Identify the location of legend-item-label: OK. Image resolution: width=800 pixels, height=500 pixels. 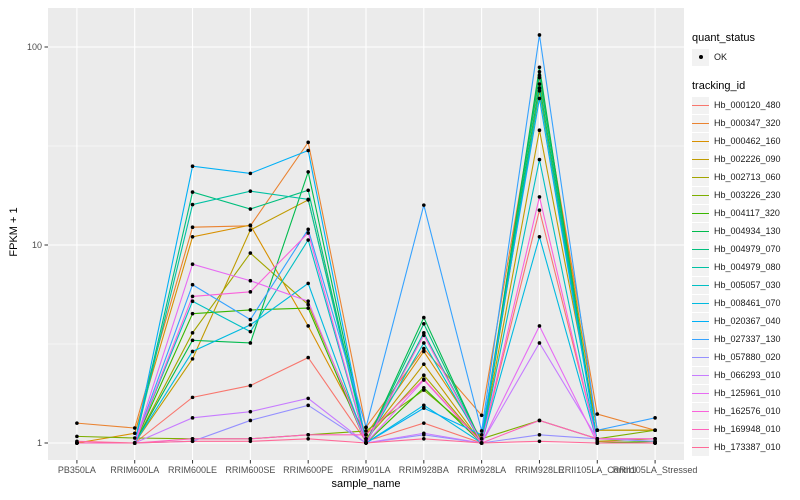
(721, 57).